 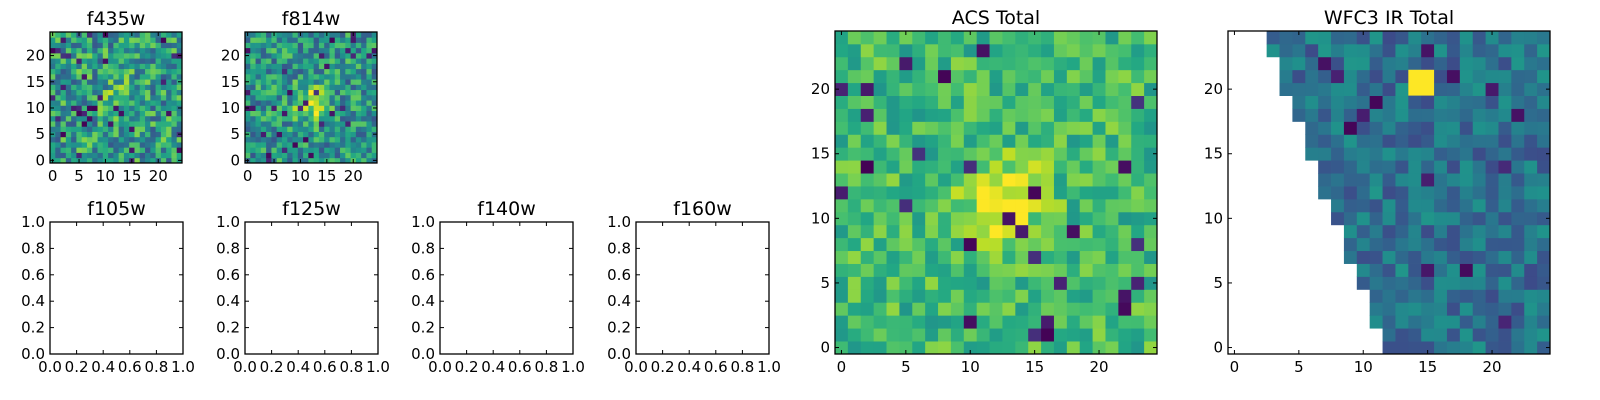 I want to click on axes-frame, so click(x=311, y=288).